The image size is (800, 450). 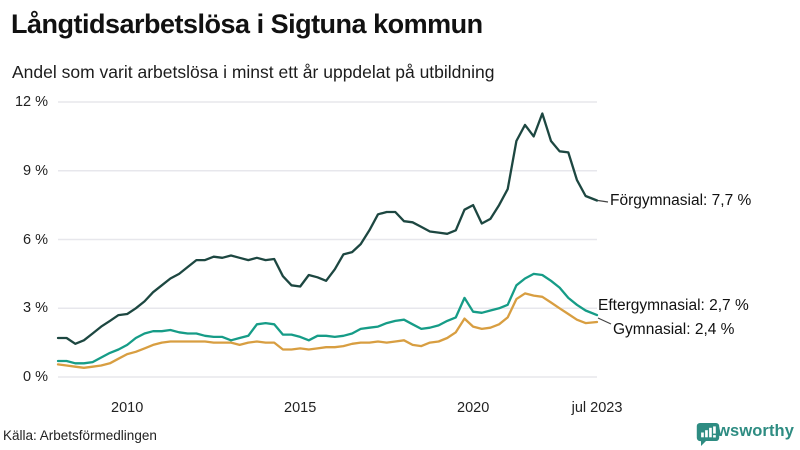 What do you see at coordinates (35, 170) in the screenshot?
I see `y-tick-label: 9 %` at bounding box center [35, 170].